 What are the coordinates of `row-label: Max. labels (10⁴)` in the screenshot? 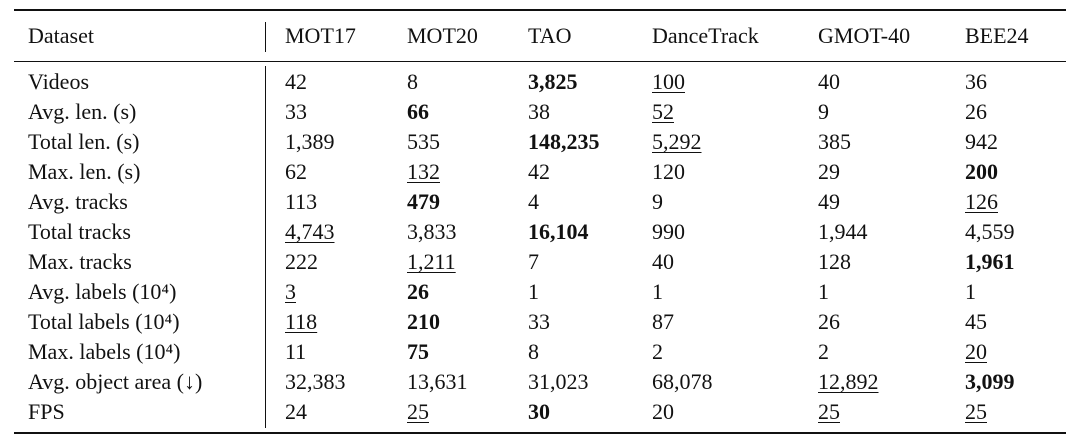 It's located at (104, 351).